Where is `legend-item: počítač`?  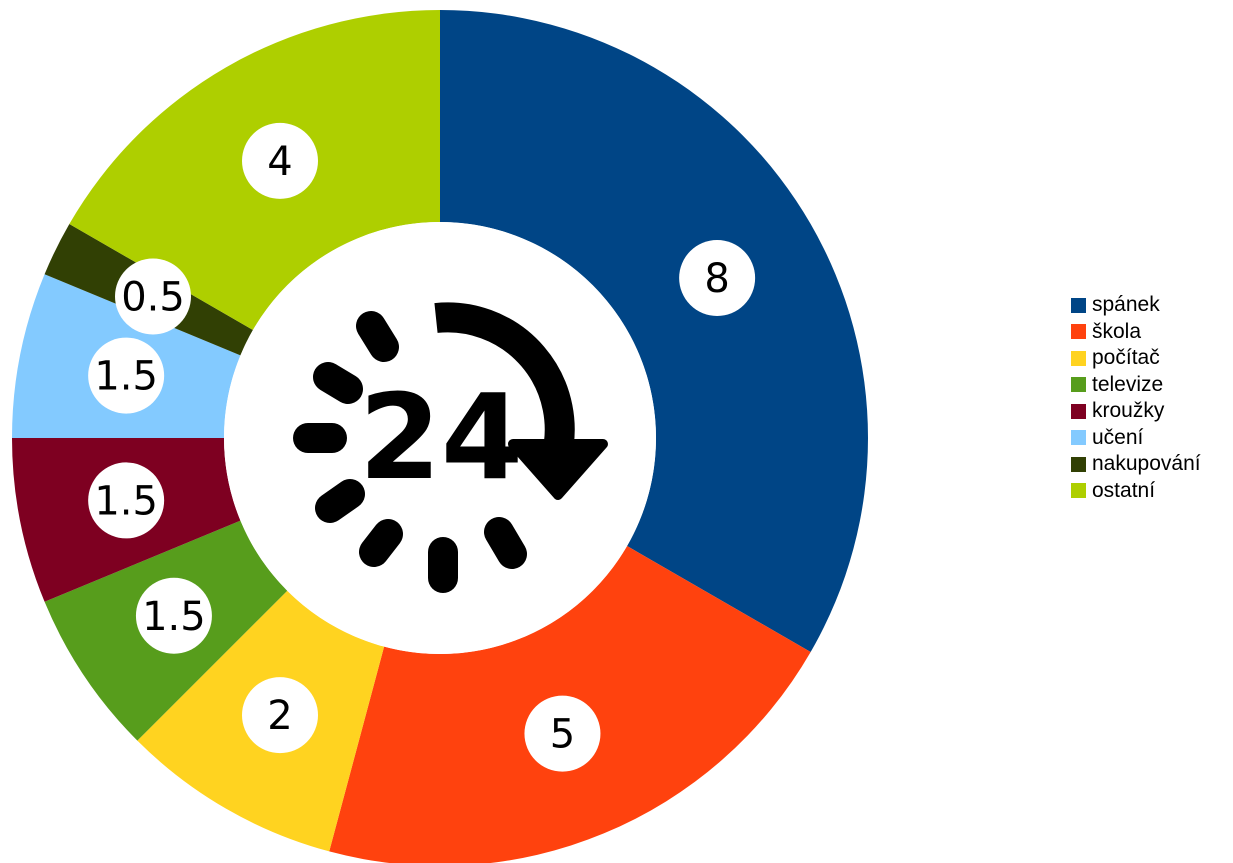
legend-item: počítač is located at coordinates (1136, 358).